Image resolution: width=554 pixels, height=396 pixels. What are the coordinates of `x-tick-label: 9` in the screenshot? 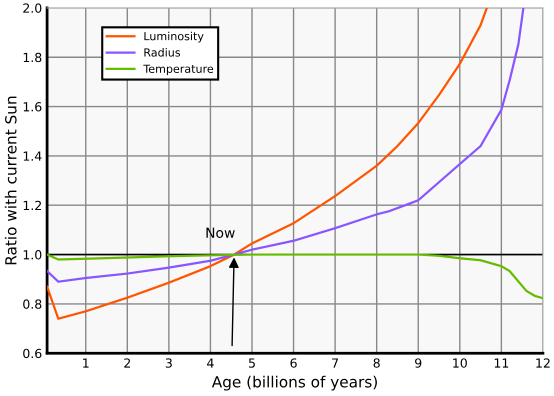 It's located at (418, 363).